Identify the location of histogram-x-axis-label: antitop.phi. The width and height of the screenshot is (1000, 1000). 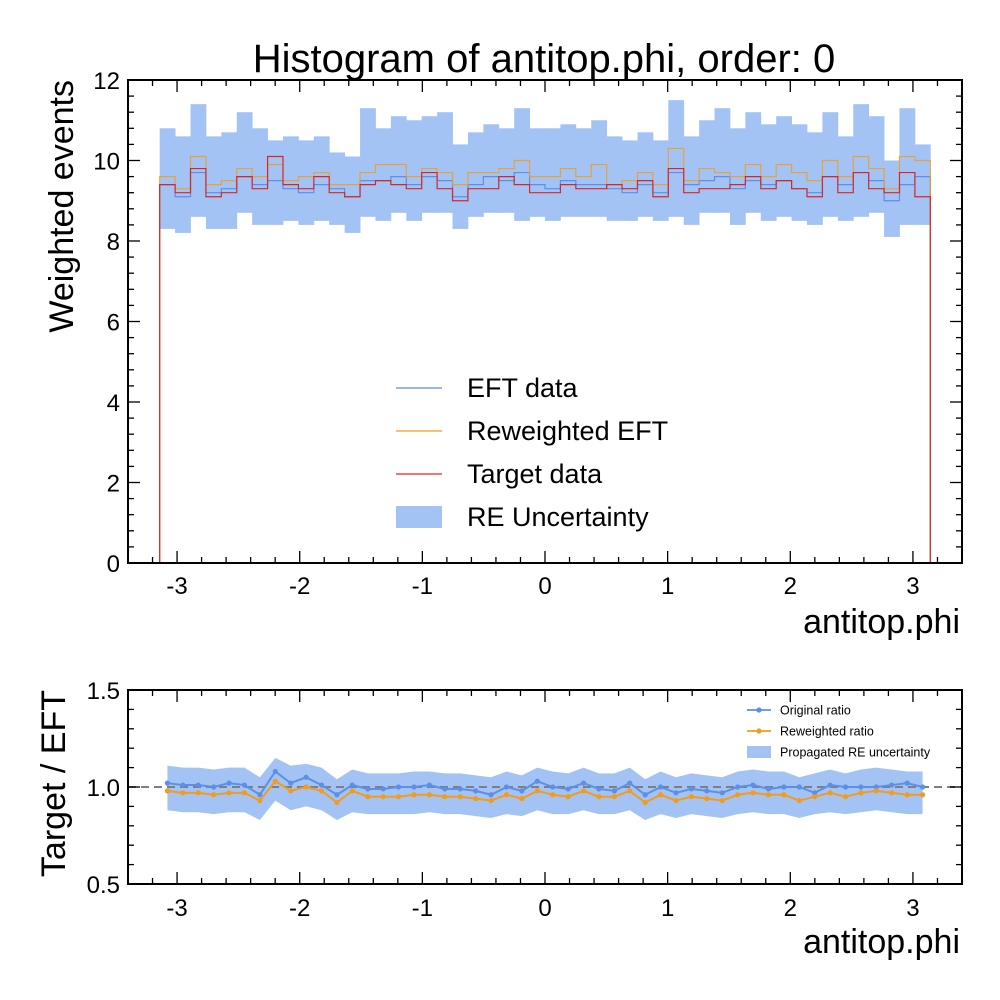
(881, 622).